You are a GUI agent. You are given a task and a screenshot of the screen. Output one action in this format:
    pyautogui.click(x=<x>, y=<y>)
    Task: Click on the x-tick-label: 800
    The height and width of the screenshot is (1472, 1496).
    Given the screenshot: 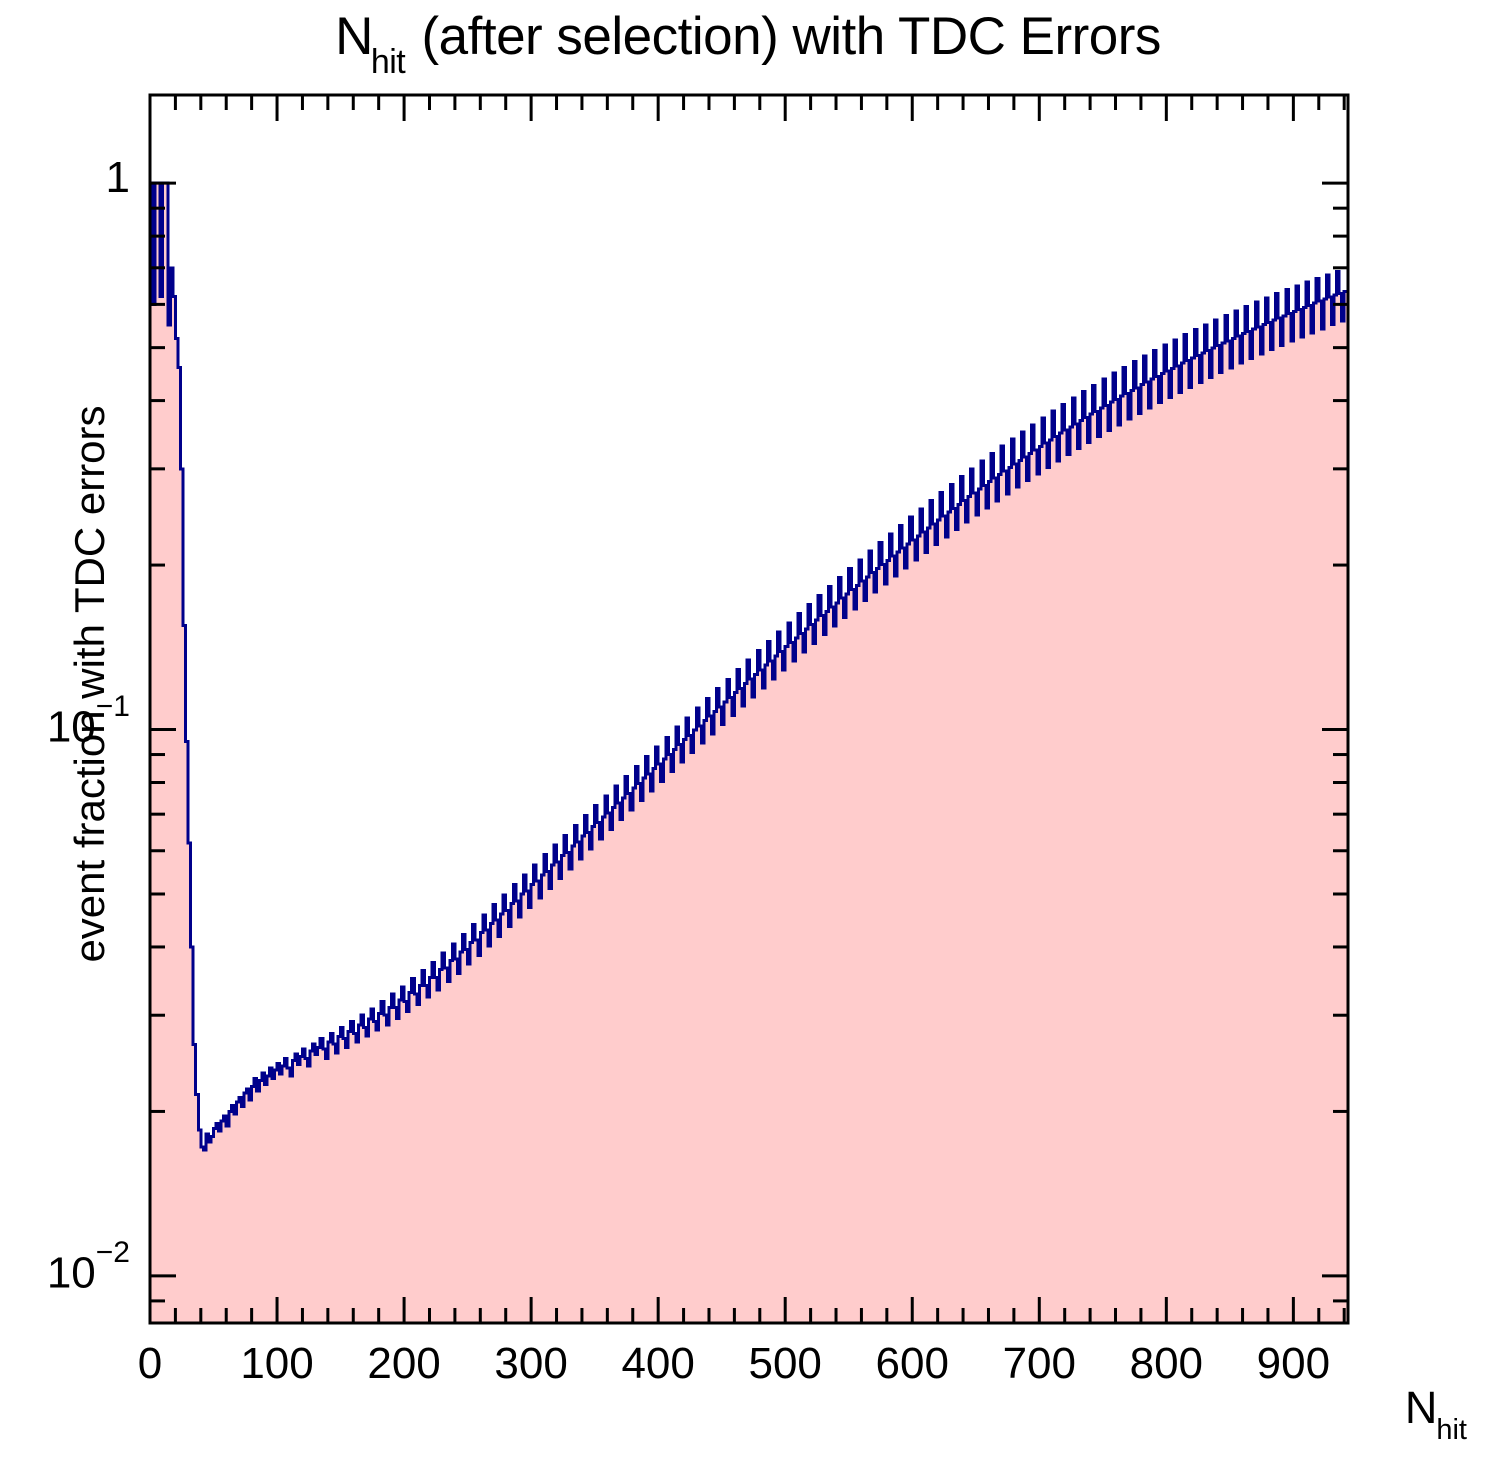 What is the action you would take?
    pyautogui.click(x=1166, y=1363)
    